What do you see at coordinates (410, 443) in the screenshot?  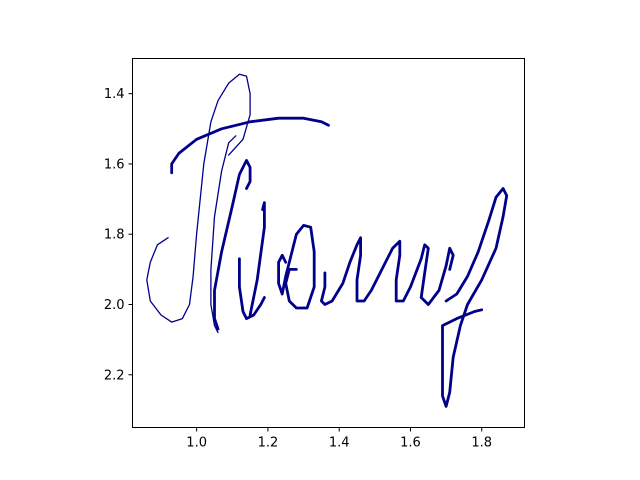 I see `x-tick-label: 1.6` at bounding box center [410, 443].